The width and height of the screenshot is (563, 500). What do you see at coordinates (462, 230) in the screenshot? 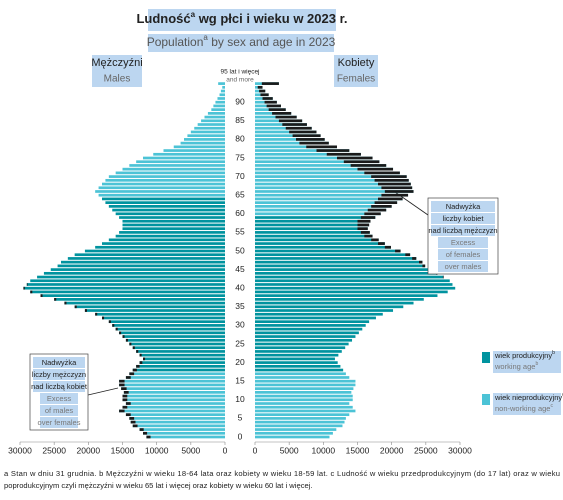
I see `annotation-text: nad liczbą mężczyzn` at bounding box center [462, 230].